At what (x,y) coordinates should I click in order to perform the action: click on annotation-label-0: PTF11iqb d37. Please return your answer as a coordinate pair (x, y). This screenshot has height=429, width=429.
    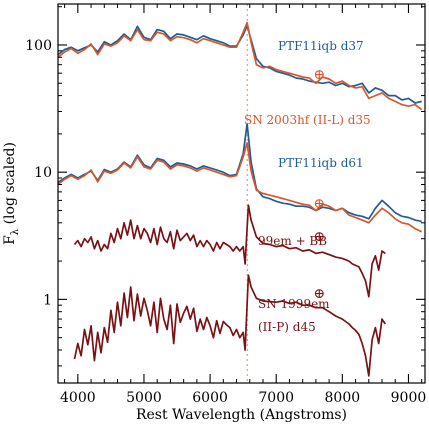
    Looking at the image, I should click on (321, 46).